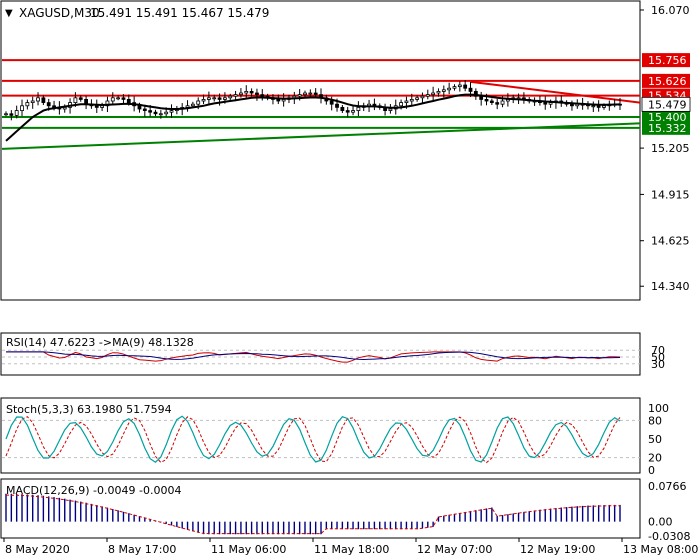  Describe the element at coordinates (655, 420) in the screenshot. I see `stoch-tick-label: 80` at that location.